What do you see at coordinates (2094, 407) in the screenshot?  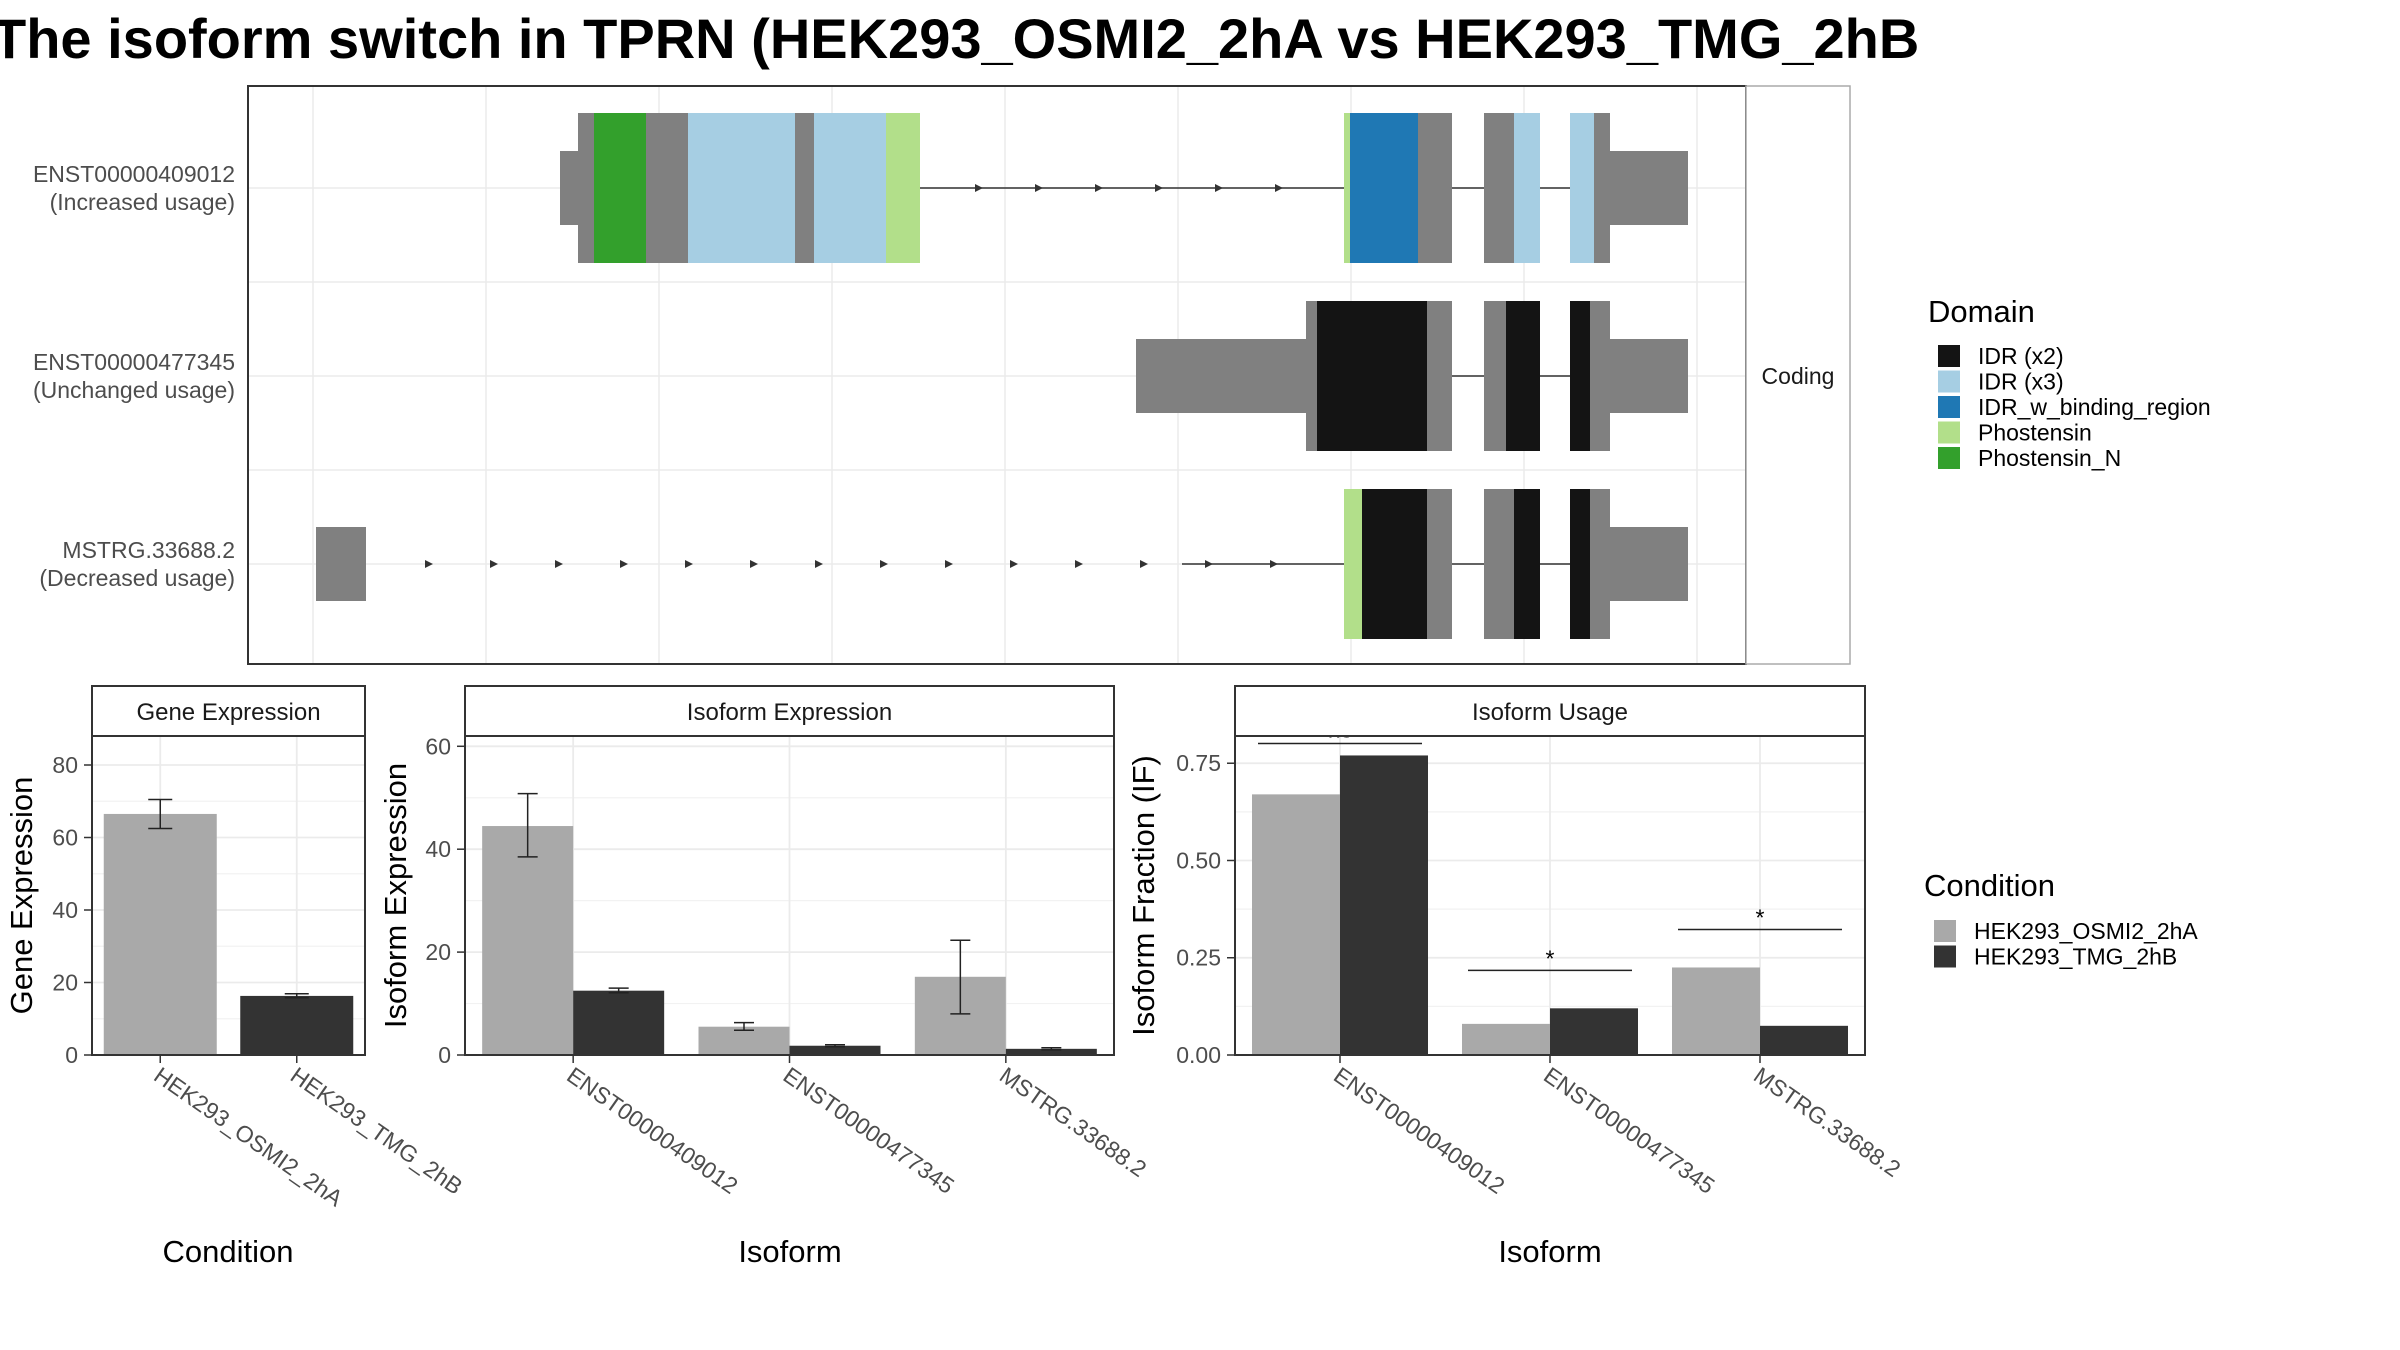 I see `domain-legend-label: IDR_w_binding_region` at bounding box center [2094, 407].